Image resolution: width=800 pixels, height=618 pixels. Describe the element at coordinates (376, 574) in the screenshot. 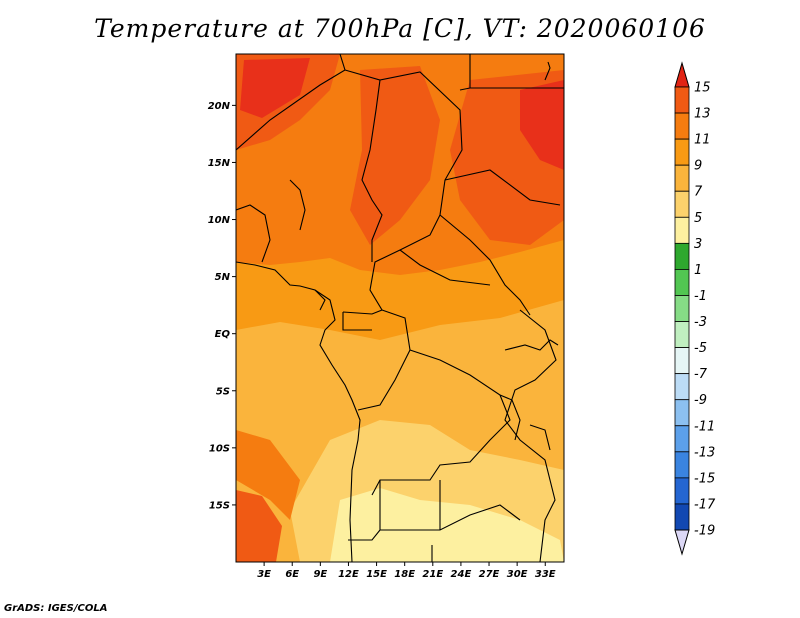

I see `lon-tick-label: 15E` at that location.